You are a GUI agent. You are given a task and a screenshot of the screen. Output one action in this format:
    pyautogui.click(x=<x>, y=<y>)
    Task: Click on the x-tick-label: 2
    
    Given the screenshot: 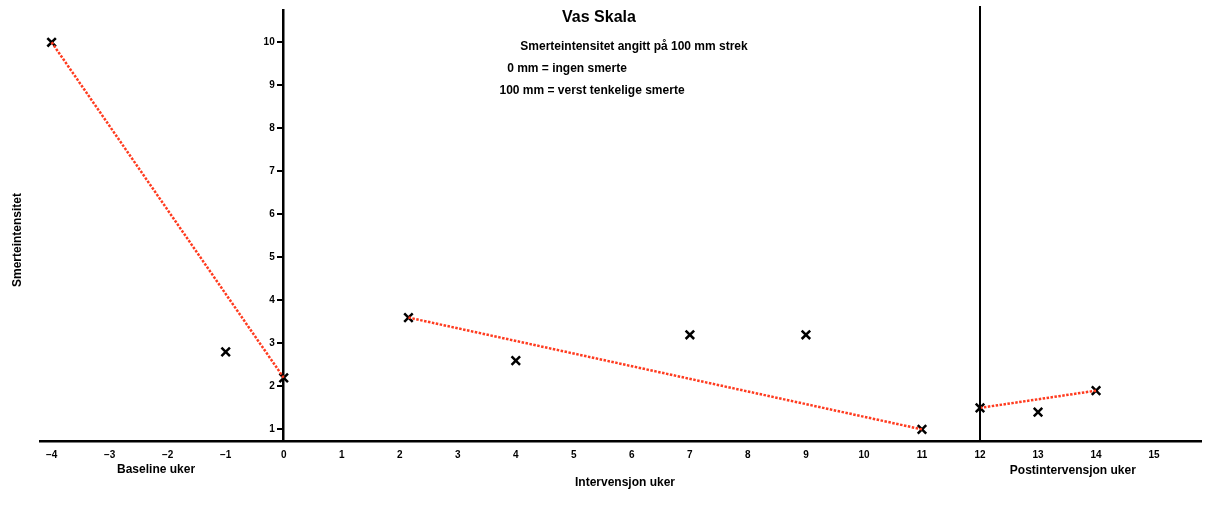 What is the action you would take?
    pyautogui.click(x=399, y=454)
    